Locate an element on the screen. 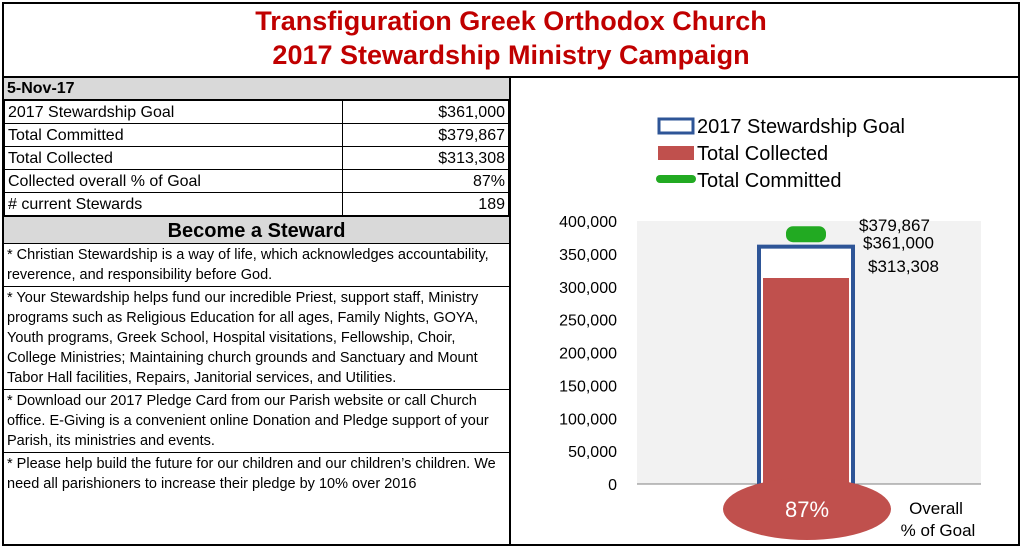 This screenshot has width=1024, height=548. row-value: $361,000 is located at coordinates (425, 112).